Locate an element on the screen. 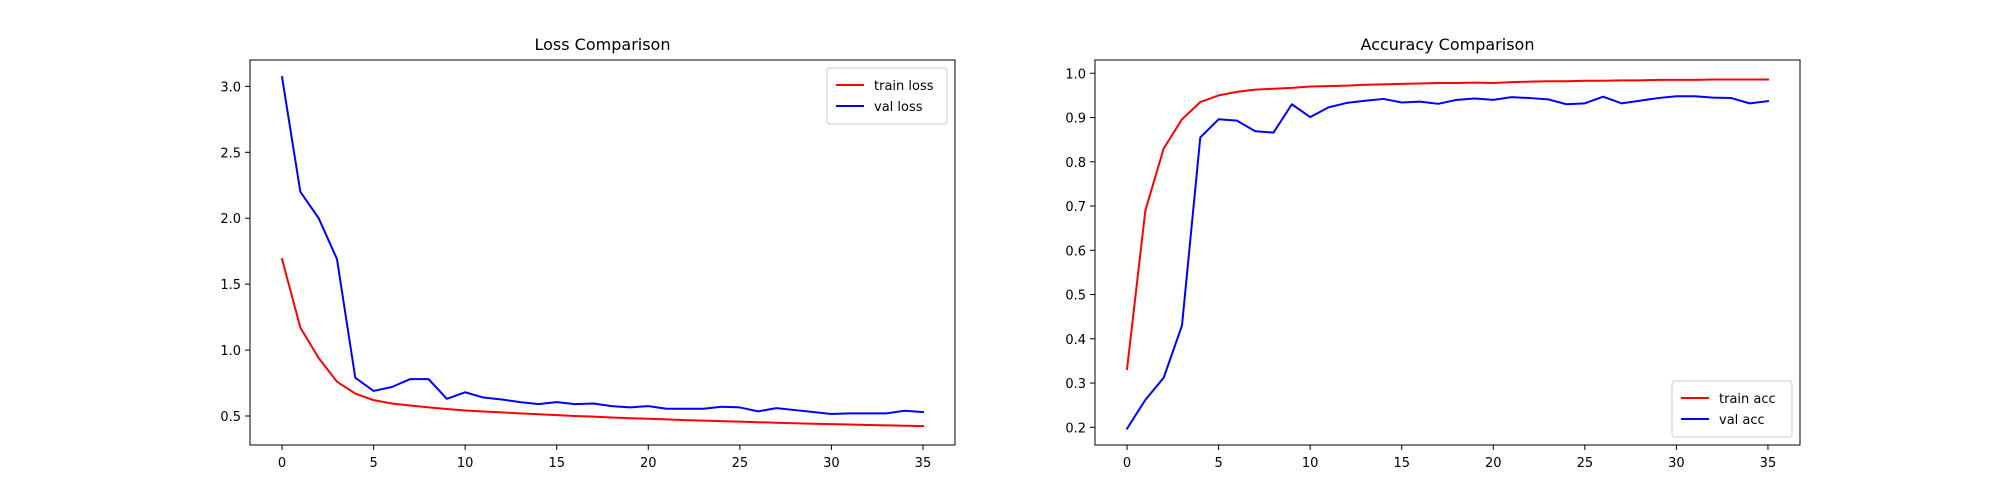  loss-series-line-train-loss is located at coordinates (602, 342).